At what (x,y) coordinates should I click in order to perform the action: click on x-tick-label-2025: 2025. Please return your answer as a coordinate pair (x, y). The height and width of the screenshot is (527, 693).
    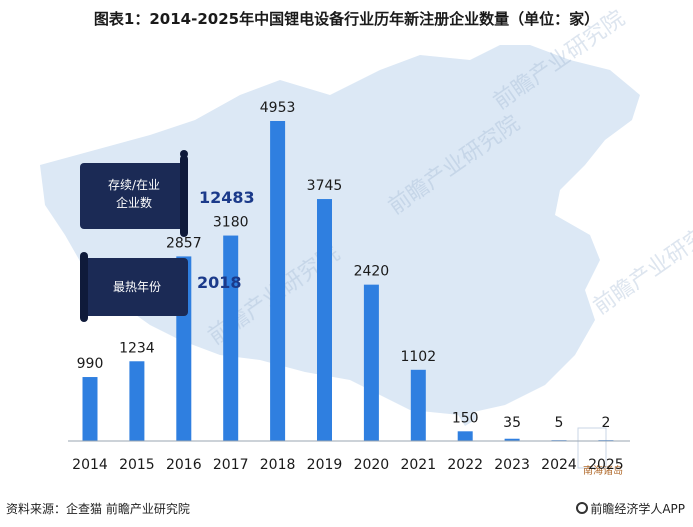
    Looking at the image, I should click on (606, 465).